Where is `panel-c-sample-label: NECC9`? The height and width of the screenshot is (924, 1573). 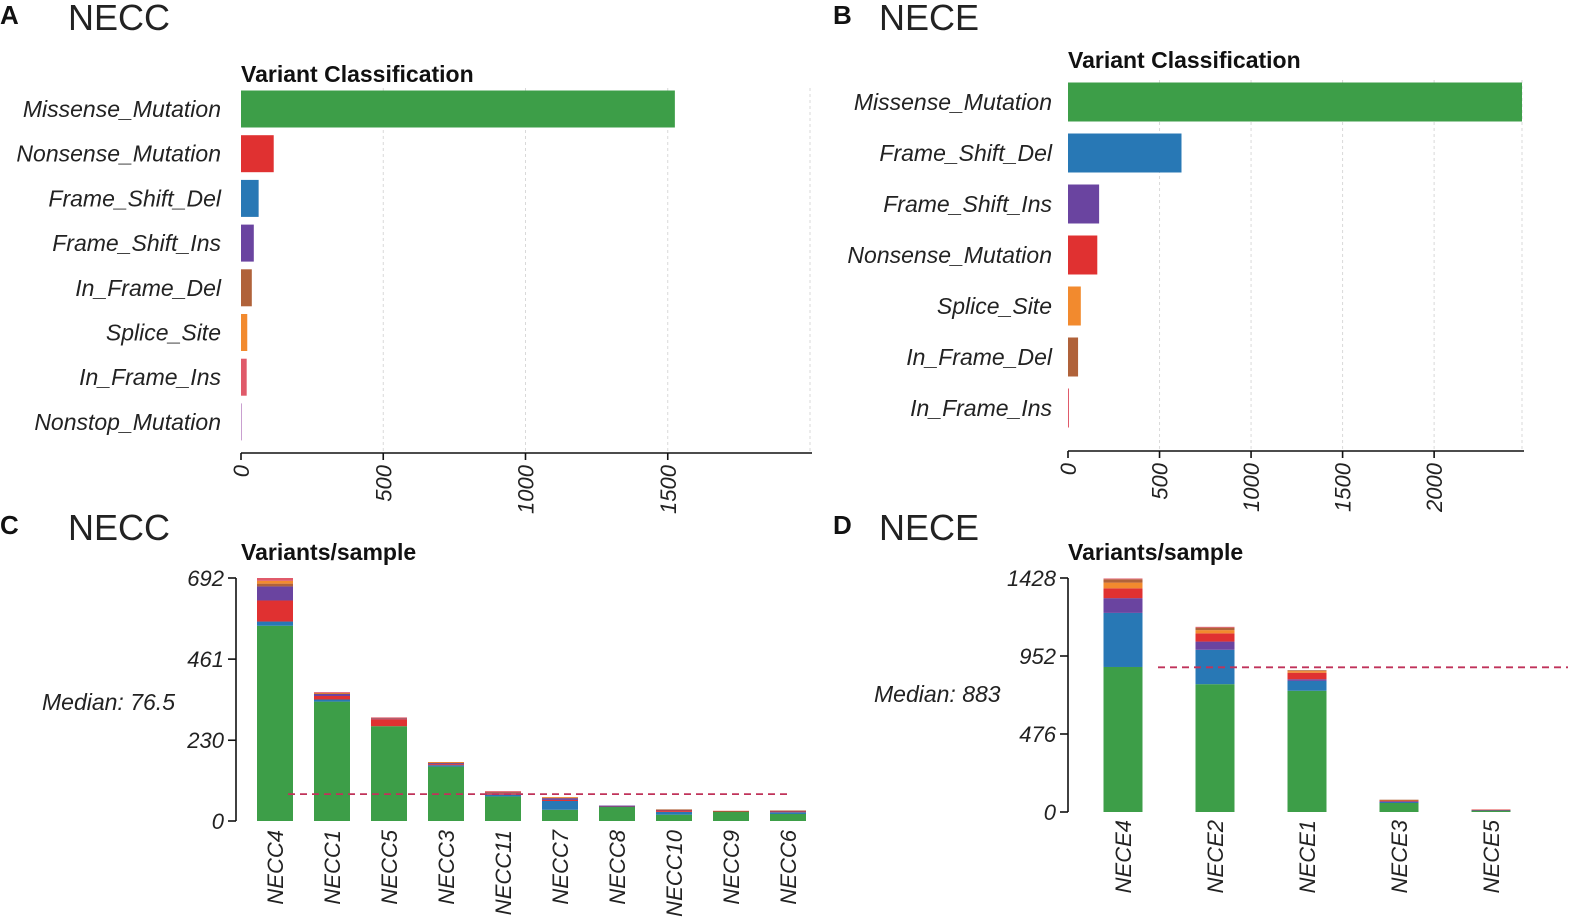
panel-c-sample-label: NECC9 is located at coordinates (731, 867).